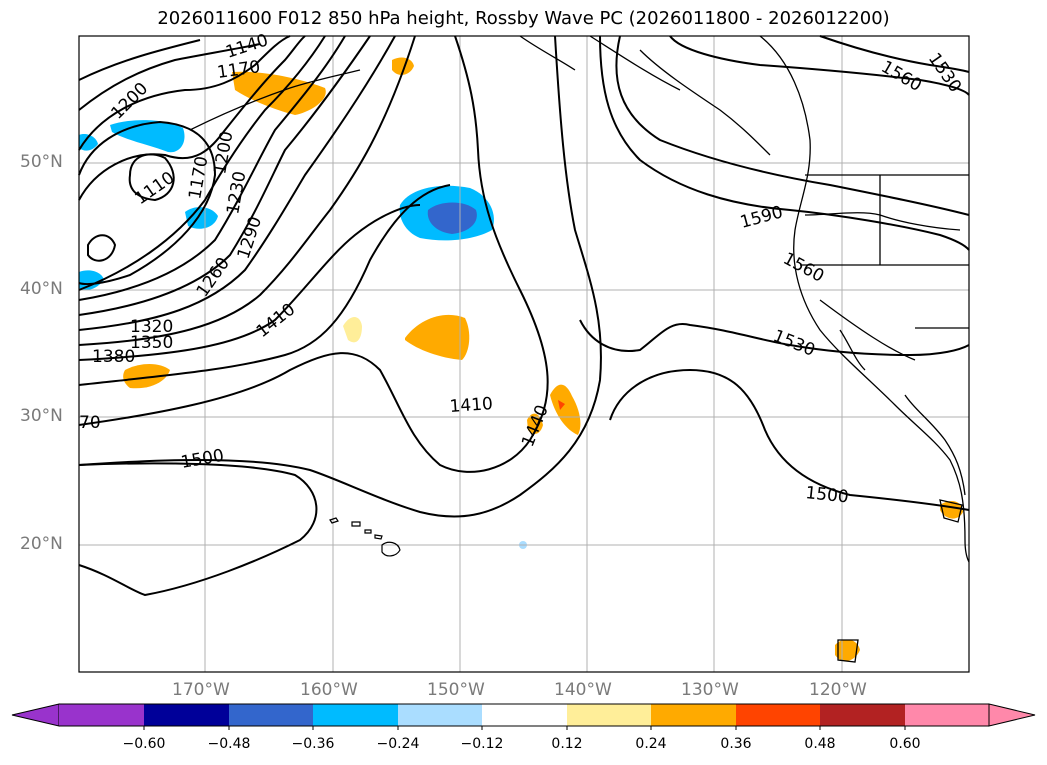 This screenshot has height=765, width=1047. What do you see at coordinates (229, 744) in the screenshot?
I see `colorbar-tick-label: −0.48` at bounding box center [229, 744].